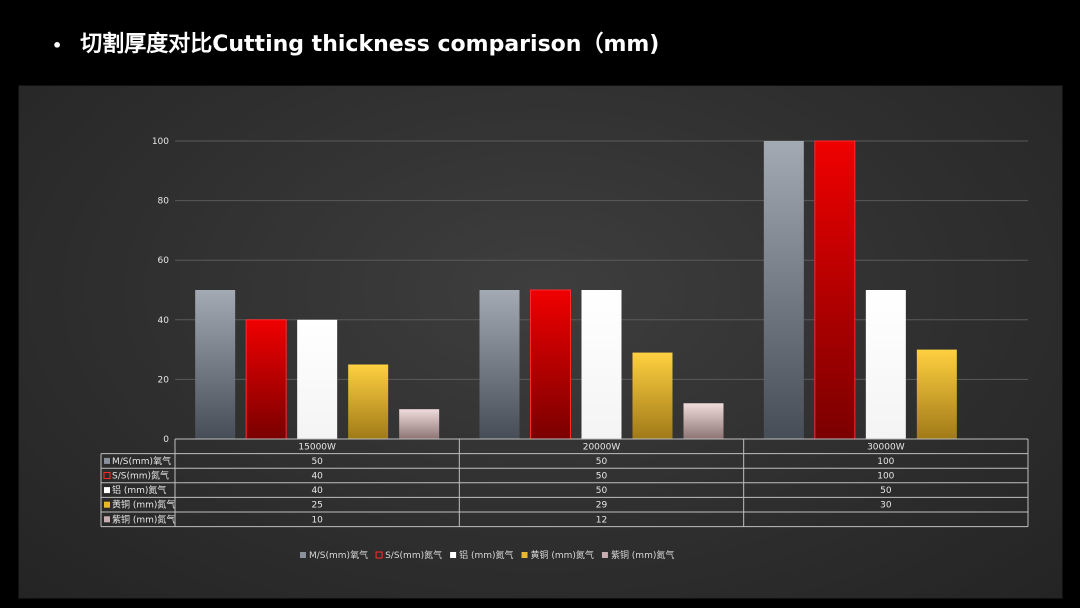 This screenshot has width=1080, height=608. What do you see at coordinates (143, 519) in the screenshot?
I see `series-label: 紫铜 (mm)氮气` at bounding box center [143, 519].